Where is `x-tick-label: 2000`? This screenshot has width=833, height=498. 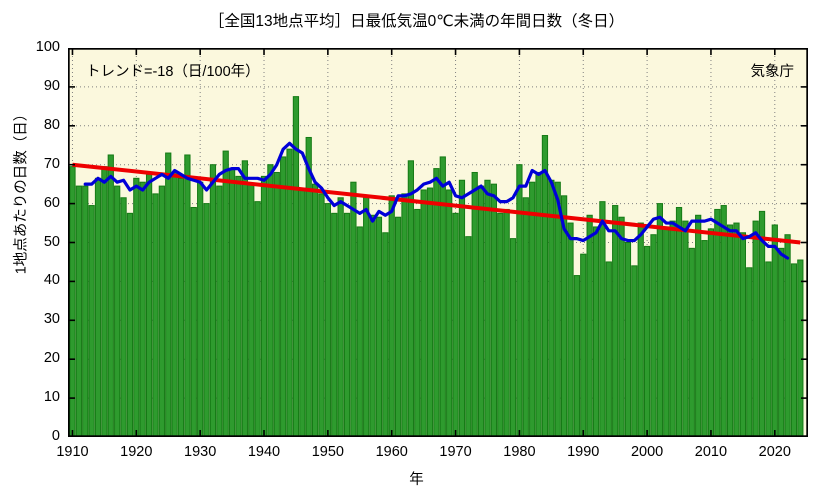
x-tick-label: 2000 is located at coordinates (647, 452).